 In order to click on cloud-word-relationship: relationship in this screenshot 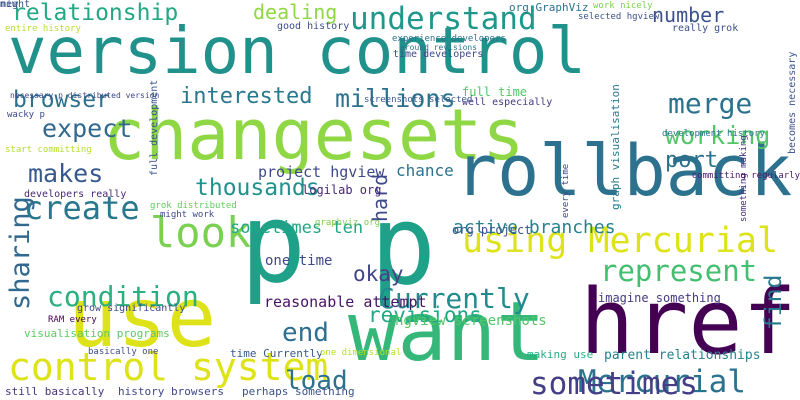, I will do `click(95, 13)`.